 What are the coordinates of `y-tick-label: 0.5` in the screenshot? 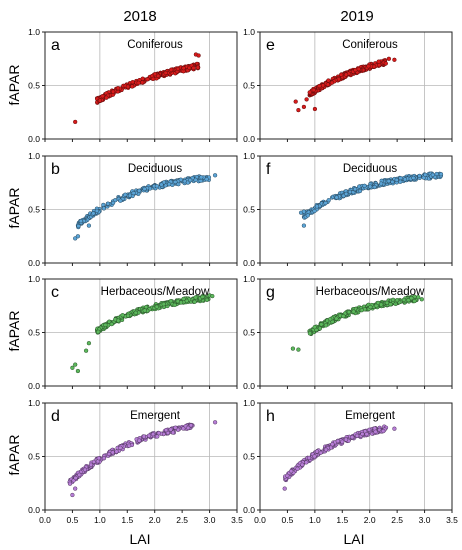 It's located at (249, 86).